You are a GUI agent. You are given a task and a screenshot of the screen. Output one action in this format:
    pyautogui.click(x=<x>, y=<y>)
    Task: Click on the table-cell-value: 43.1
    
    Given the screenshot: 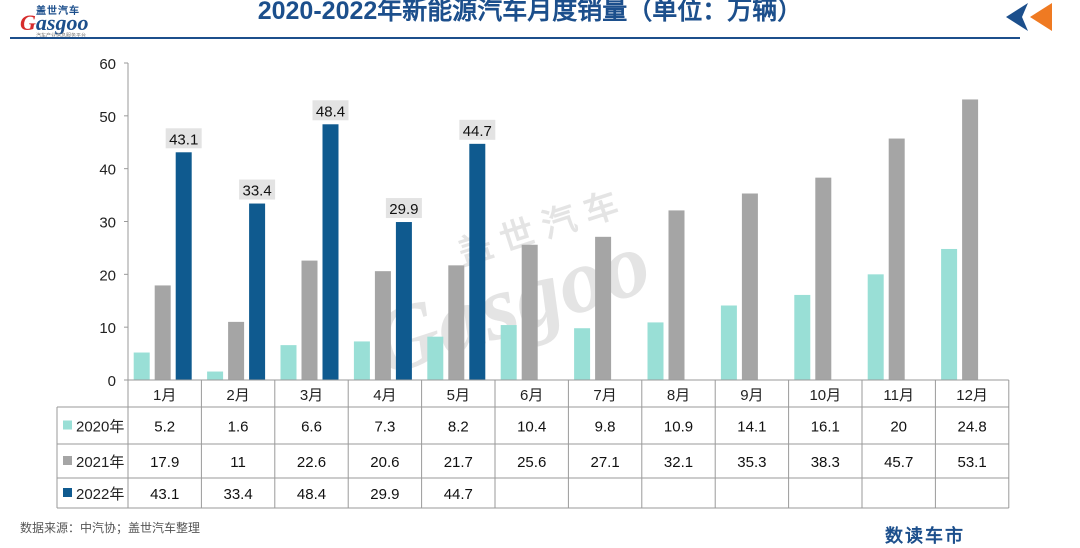 What is the action you would take?
    pyautogui.click(x=164, y=494)
    